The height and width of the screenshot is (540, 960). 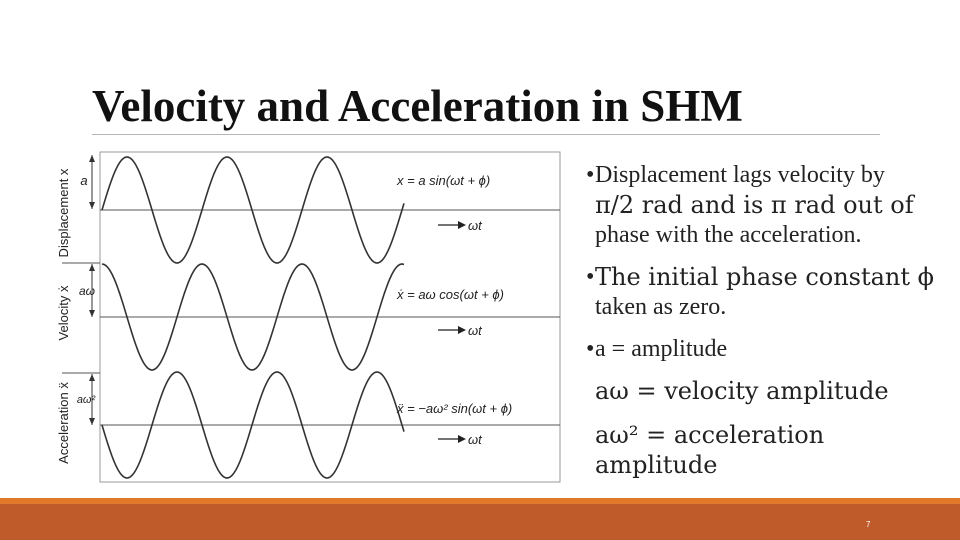 I want to click on bullet-item-amplitude: • a = amplitude, so click(x=766, y=349).